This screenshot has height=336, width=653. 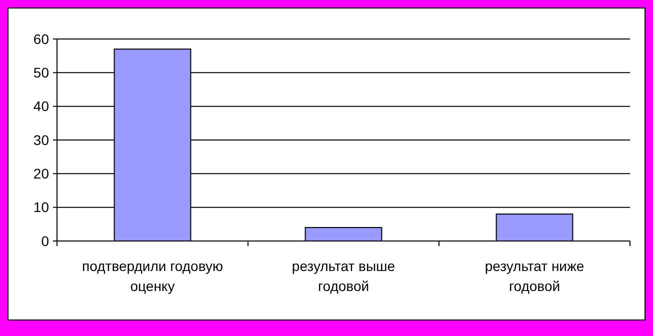 What do you see at coordinates (41, 38) in the screenshot?
I see `y-tick-label: 60` at bounding box center [41, 38].